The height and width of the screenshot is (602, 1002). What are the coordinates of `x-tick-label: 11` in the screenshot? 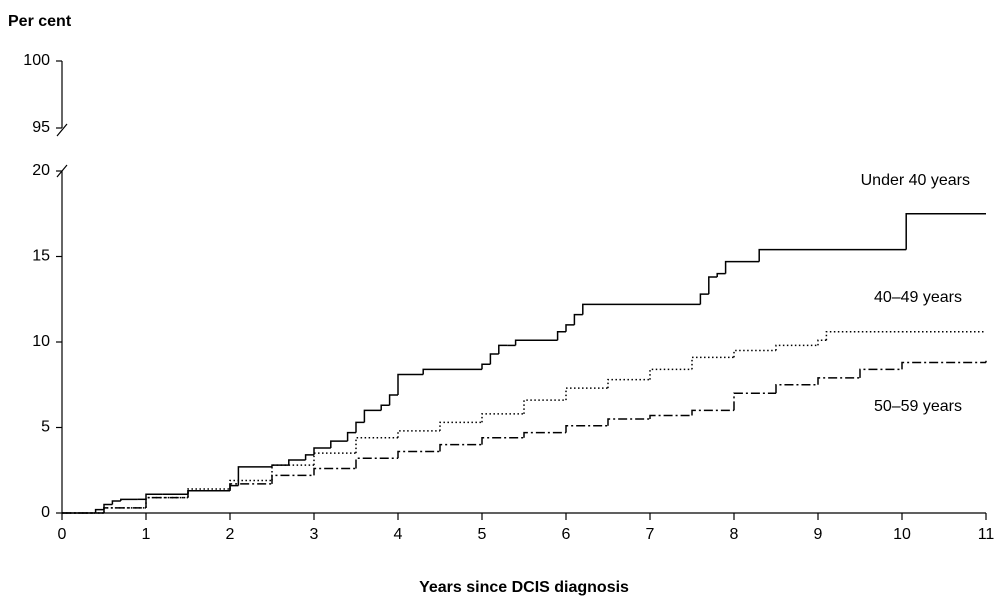 It's located at (986, 534).